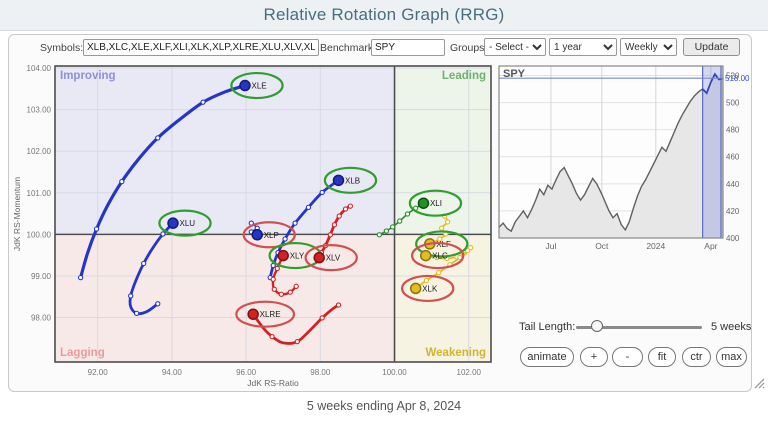  What do you see at coordinates (731, 327) in the screenshot?
I see `tail-length-value: 5 weeks` at bounding box center [731, 327].